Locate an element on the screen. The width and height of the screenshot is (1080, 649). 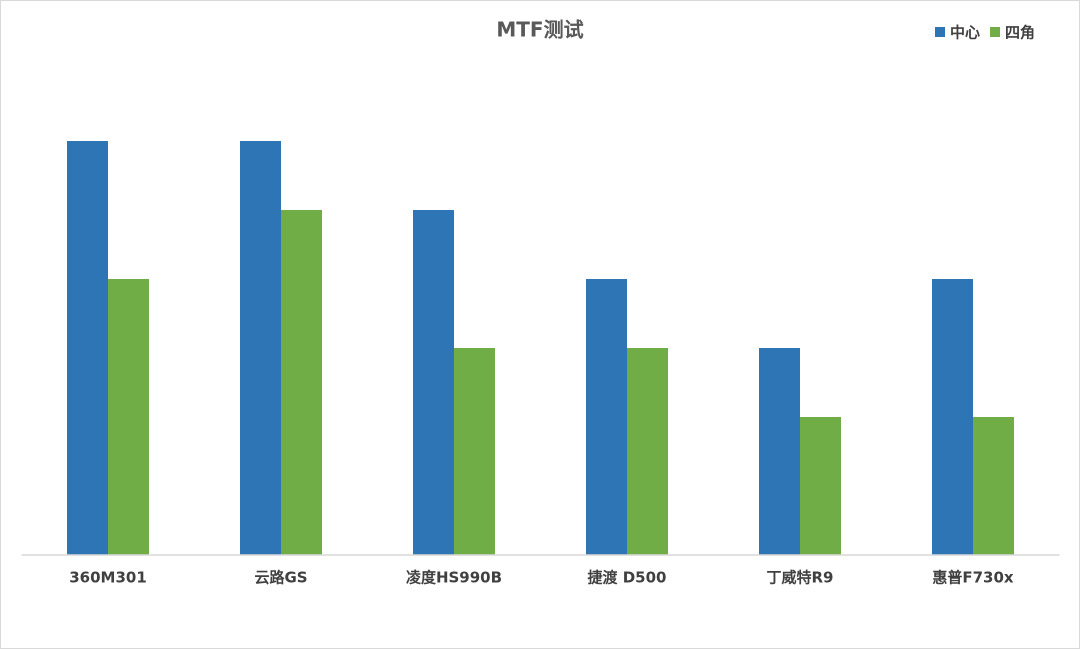
x-tick-label: 丁威特R9 is located at coordinates (800, 578).